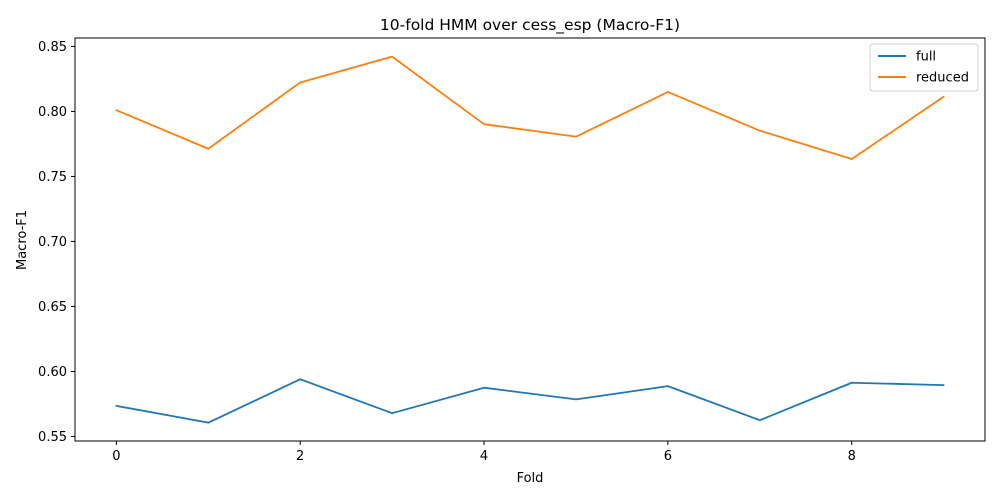 The height and width of the screenshot is (500, 1000). I want to click on y-tick-label: 0.55, so click(52, 437).